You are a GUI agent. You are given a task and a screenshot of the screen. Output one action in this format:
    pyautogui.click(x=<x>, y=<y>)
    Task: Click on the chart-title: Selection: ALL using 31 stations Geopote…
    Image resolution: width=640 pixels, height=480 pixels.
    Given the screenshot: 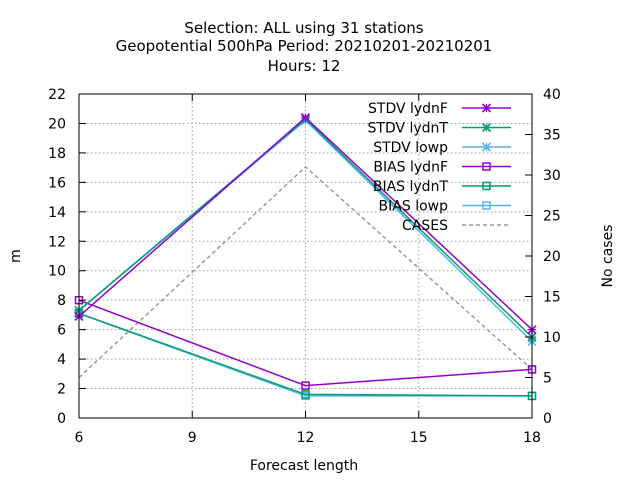 What is the action you would take?
    pyautogui.click(x=304, y=47)
    